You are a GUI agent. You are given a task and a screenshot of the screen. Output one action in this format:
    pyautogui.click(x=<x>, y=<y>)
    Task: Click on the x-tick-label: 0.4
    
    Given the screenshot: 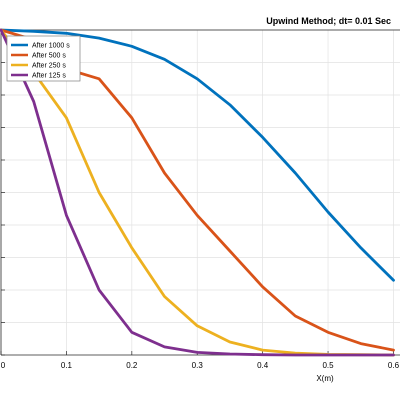 What is the action you would take?
    pyautogui.click(x=263, y=365)
    